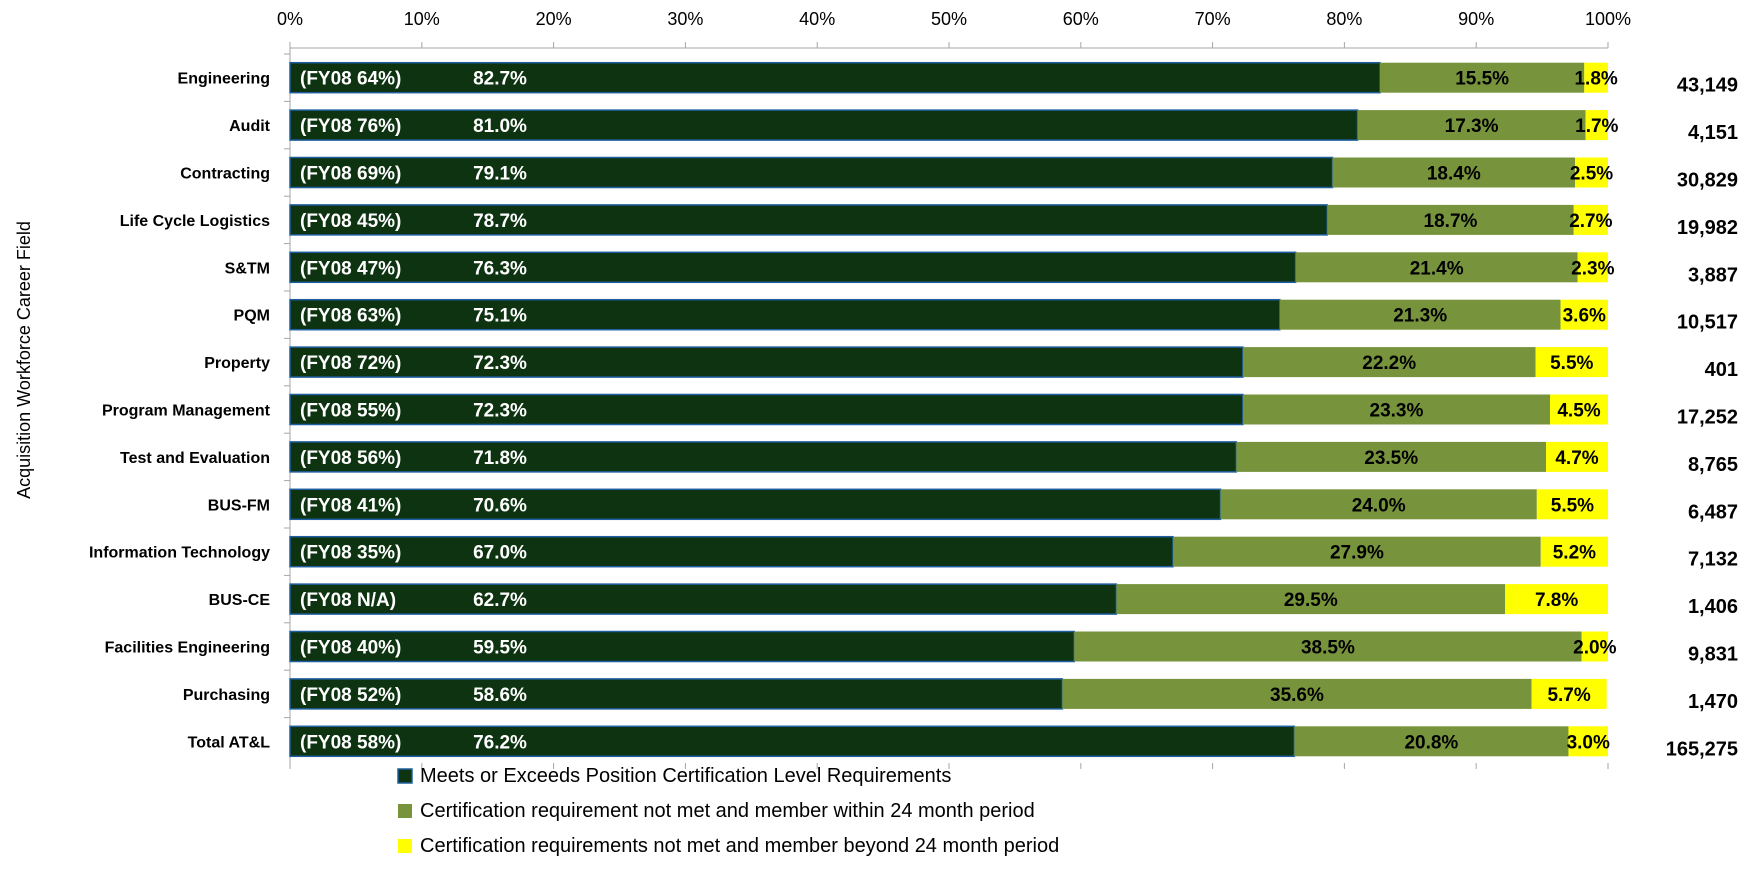 The height and width of the screenshot is (875, 1756). Describe the element at coordinates (240, 600) in the screenshot. I see `category-label: BUS-CE` at that location.